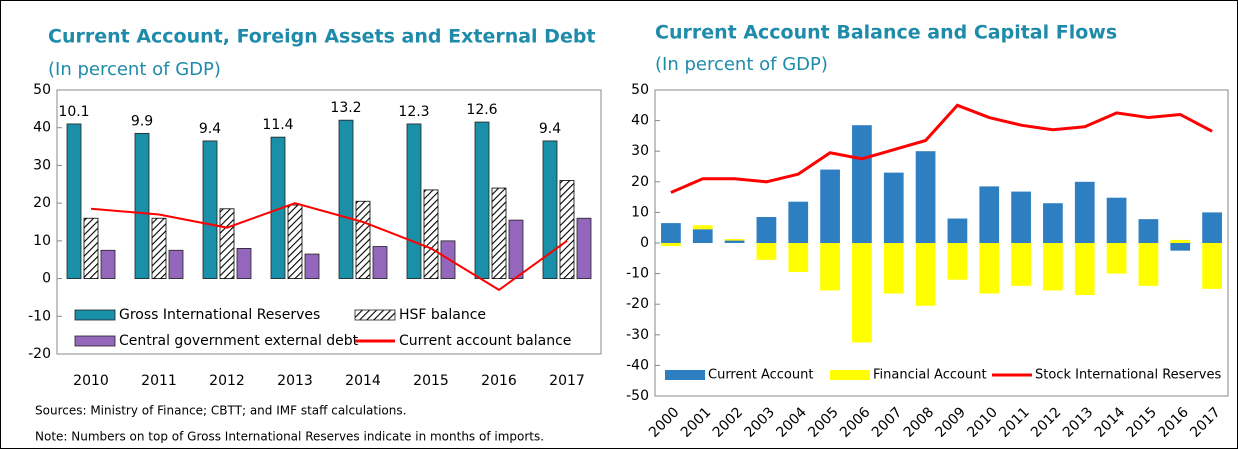  I want to click on y-tick-label: -40, so click(637, 365).